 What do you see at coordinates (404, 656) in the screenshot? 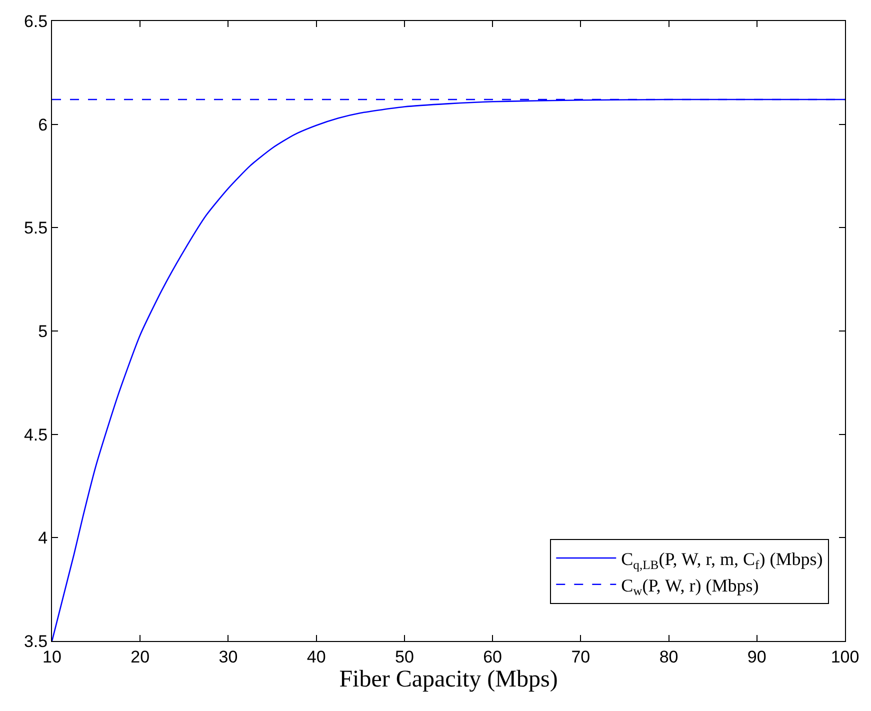
I see `x-tick-label: 50` at bounding box center [404, 656].